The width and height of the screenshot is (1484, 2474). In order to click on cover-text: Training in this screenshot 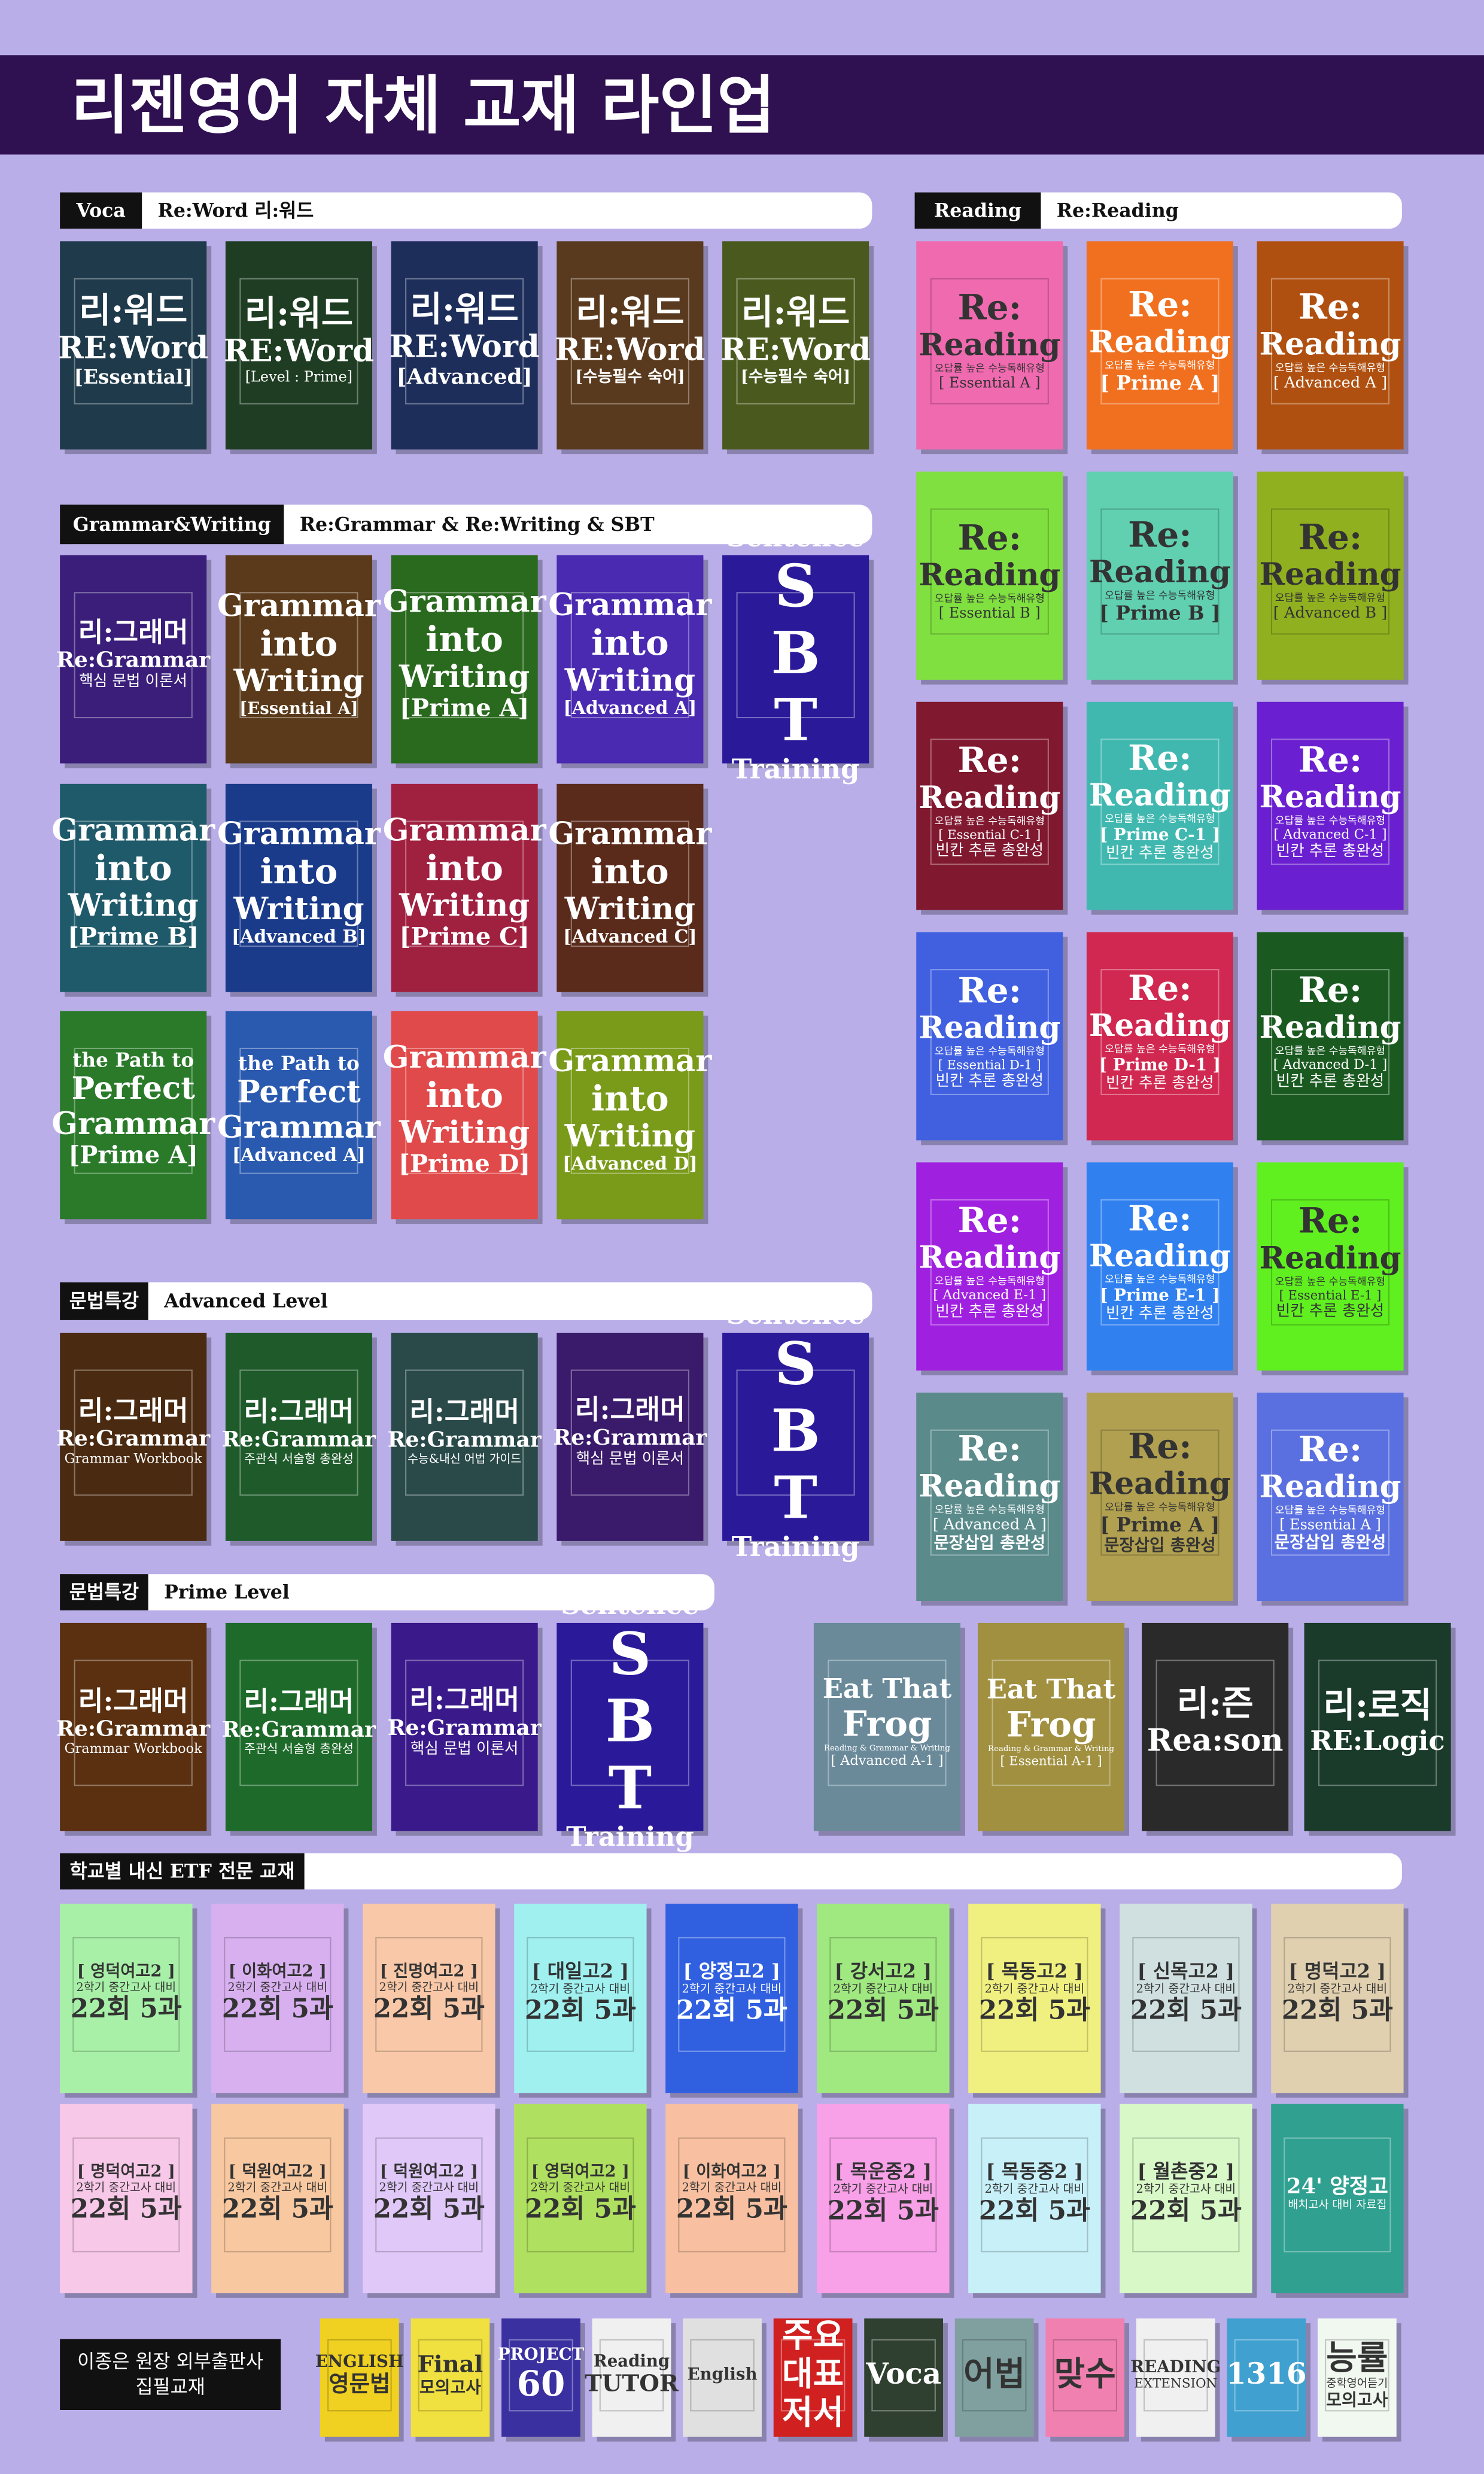, I will do `click(630, 1837)`.